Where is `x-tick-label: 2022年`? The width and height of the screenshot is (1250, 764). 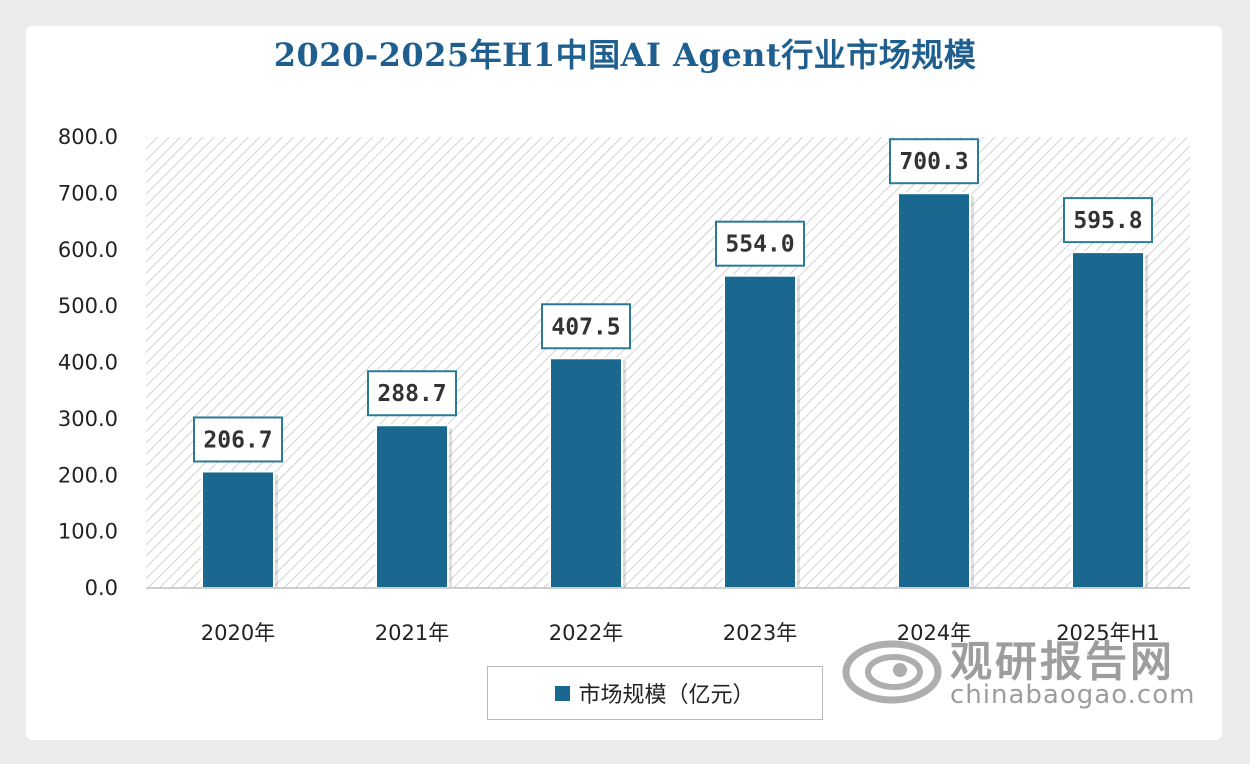 x-tick-label: 2022年 is located at coordinates (586, 633).